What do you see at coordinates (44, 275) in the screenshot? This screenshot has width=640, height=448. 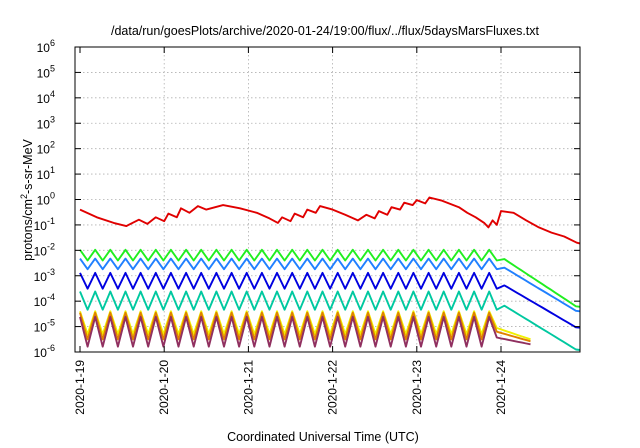 I see `y-tick-label: 10⁻³` at bounding box center [44, 275].